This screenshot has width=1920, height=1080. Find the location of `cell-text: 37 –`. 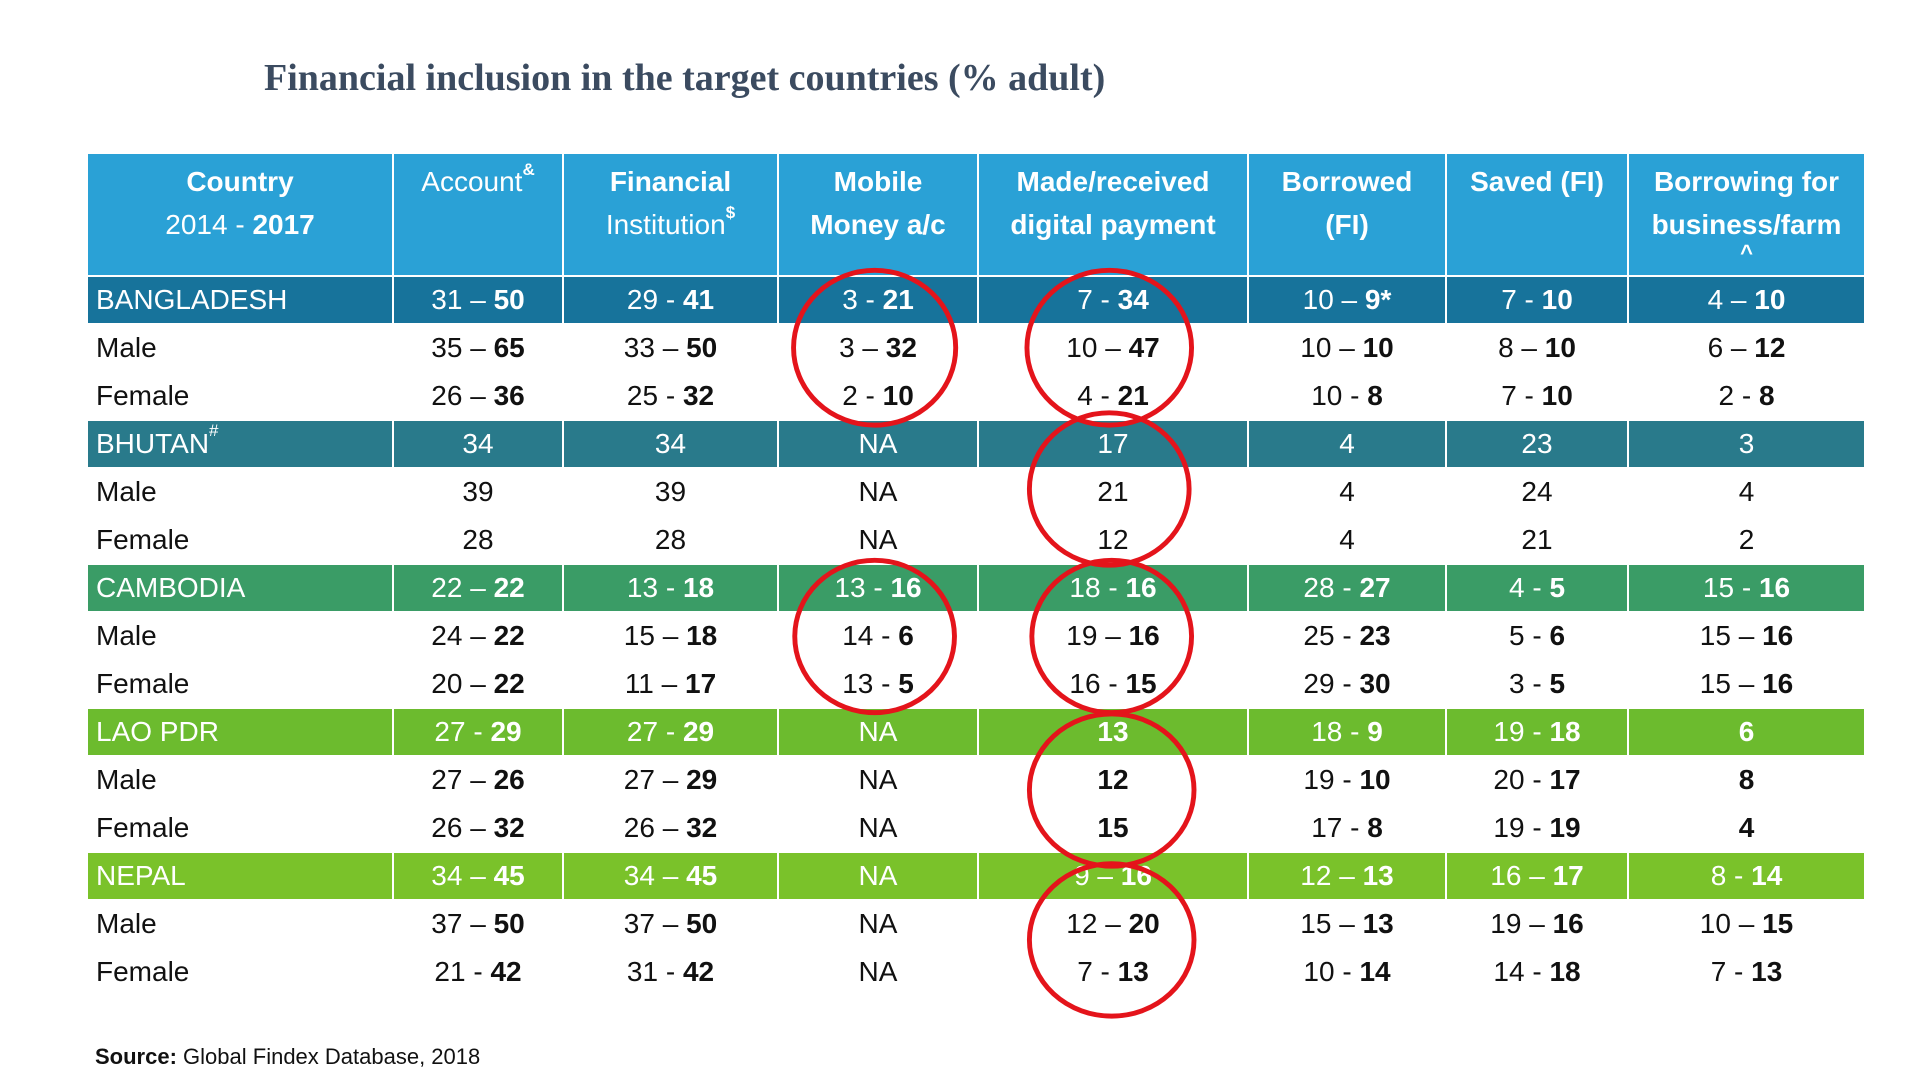

cell-text: 37 – is located at coordinates (462, 923).